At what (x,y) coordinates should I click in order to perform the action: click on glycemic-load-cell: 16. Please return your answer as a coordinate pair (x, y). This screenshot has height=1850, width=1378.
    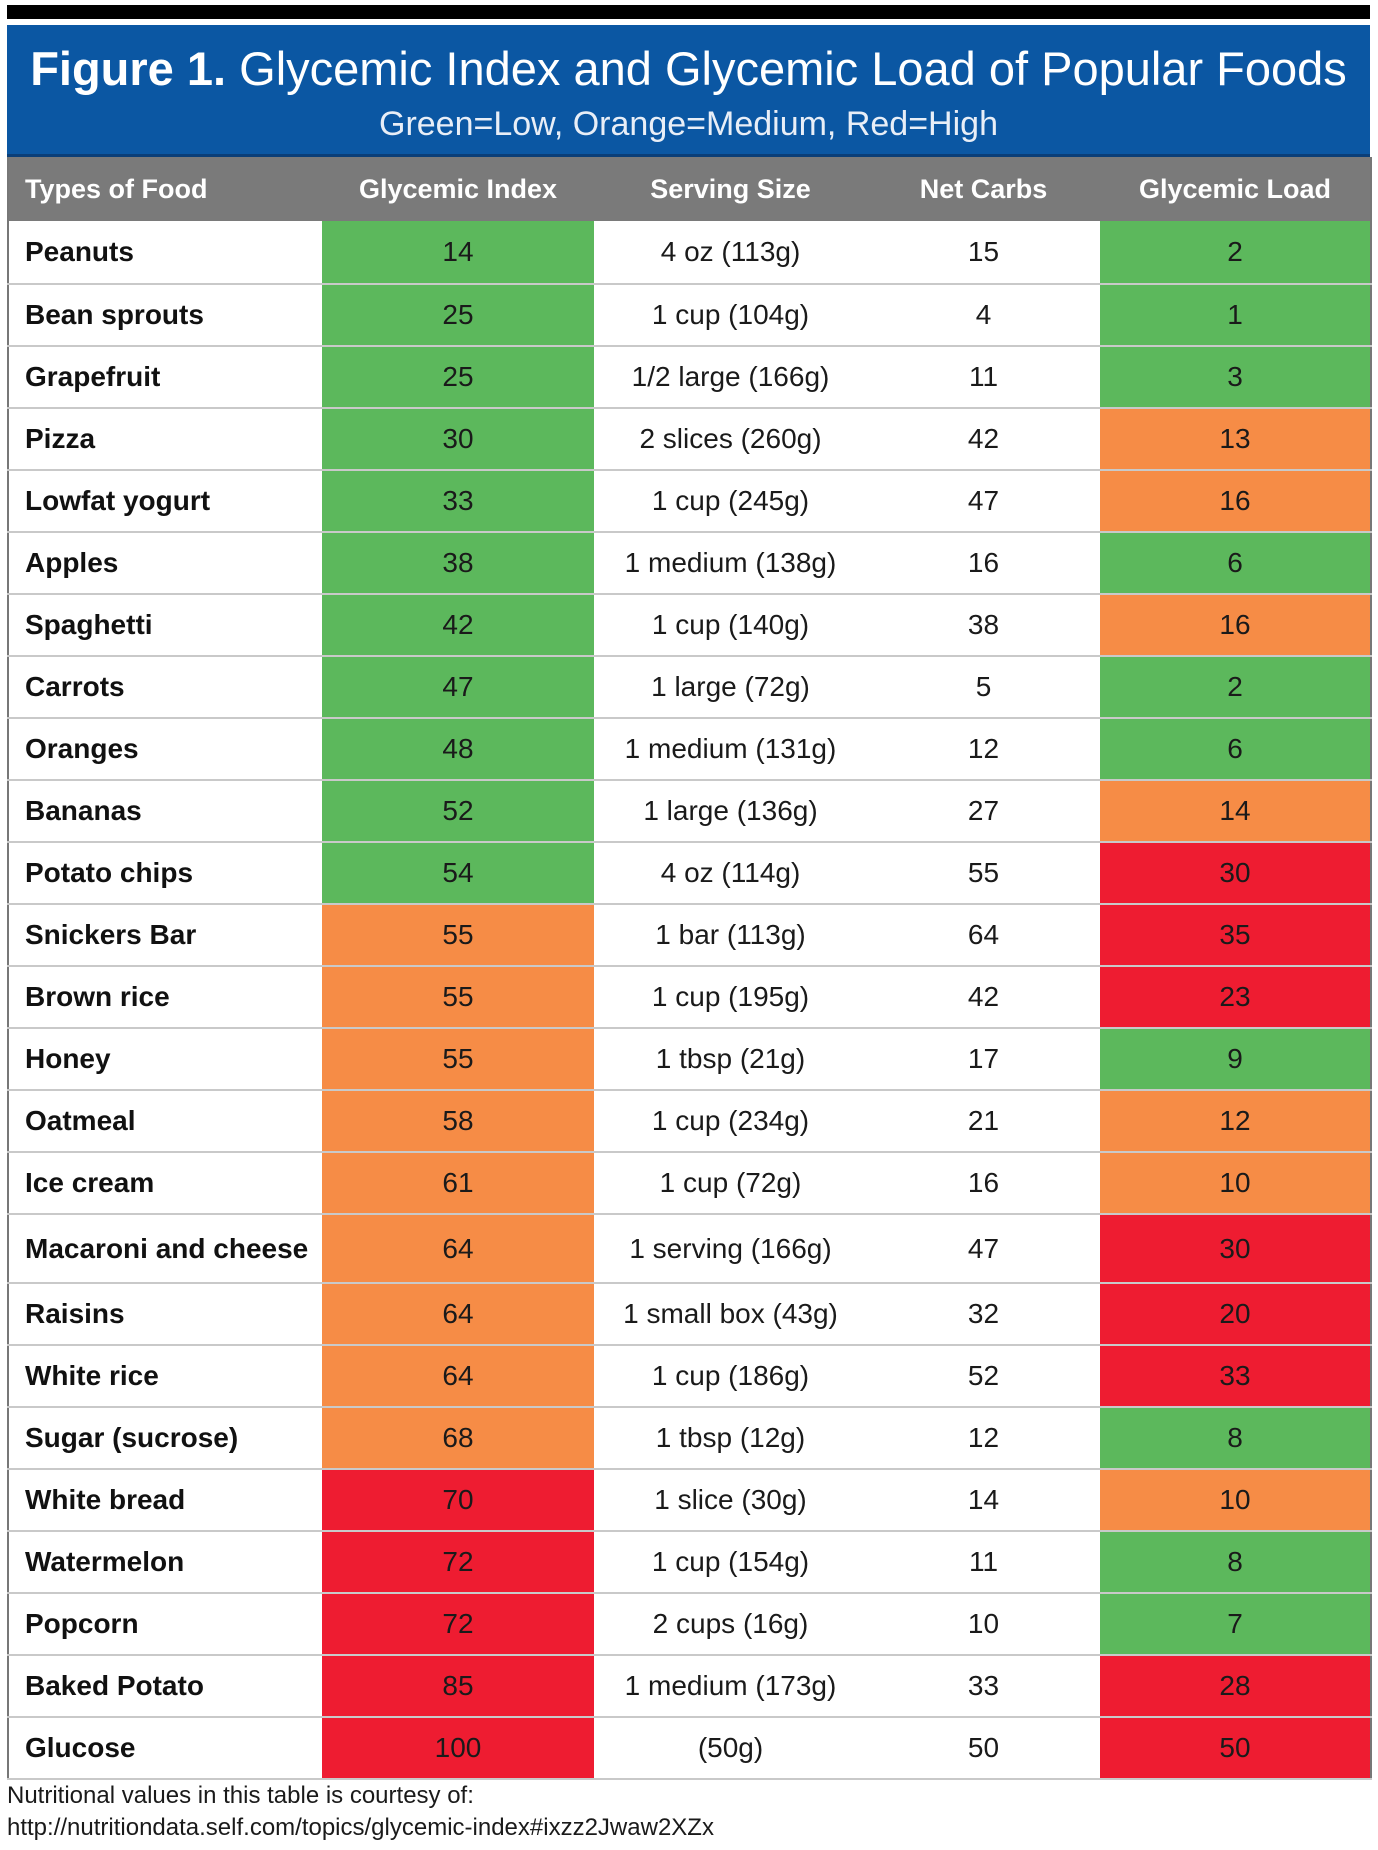
    Looking at the image, I should click on (1235, 501).